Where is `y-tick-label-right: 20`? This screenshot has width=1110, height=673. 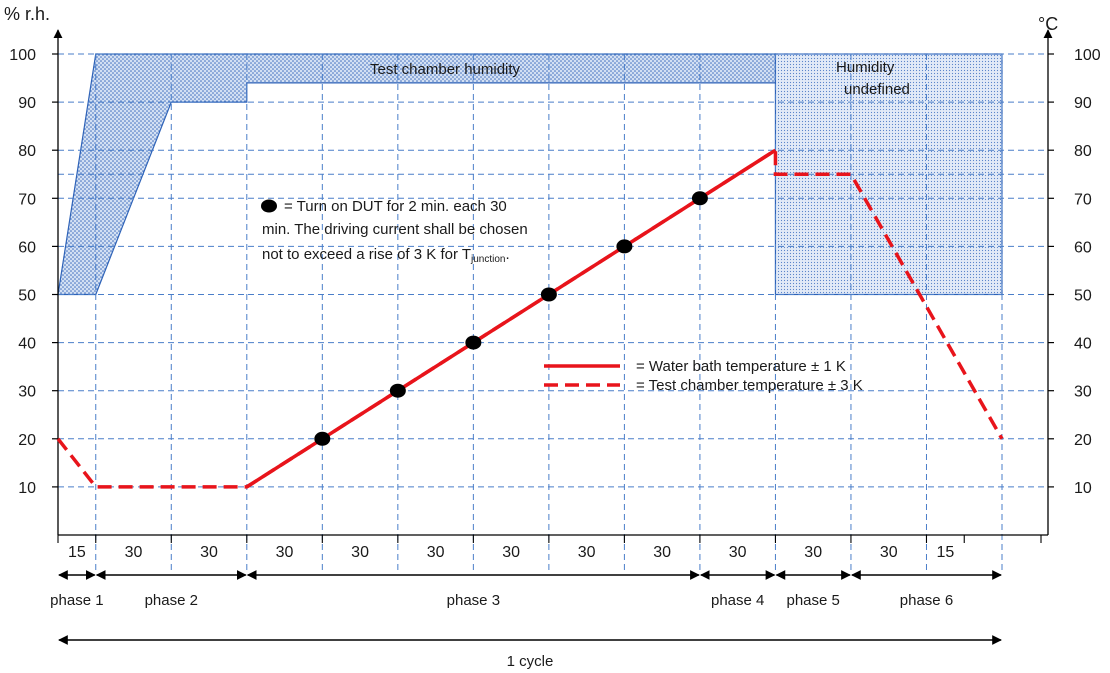 y-tick-label-right: 20 is located at coordinates (1083, 440).